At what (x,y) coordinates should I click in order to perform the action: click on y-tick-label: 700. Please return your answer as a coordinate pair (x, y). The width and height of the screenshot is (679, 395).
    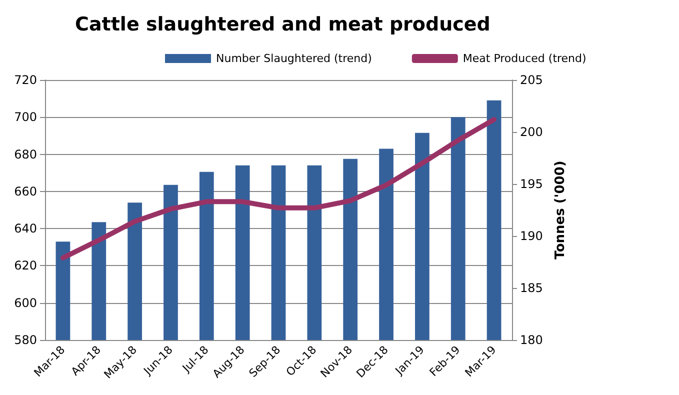
    Looking at the image, I should click on (25, 117).